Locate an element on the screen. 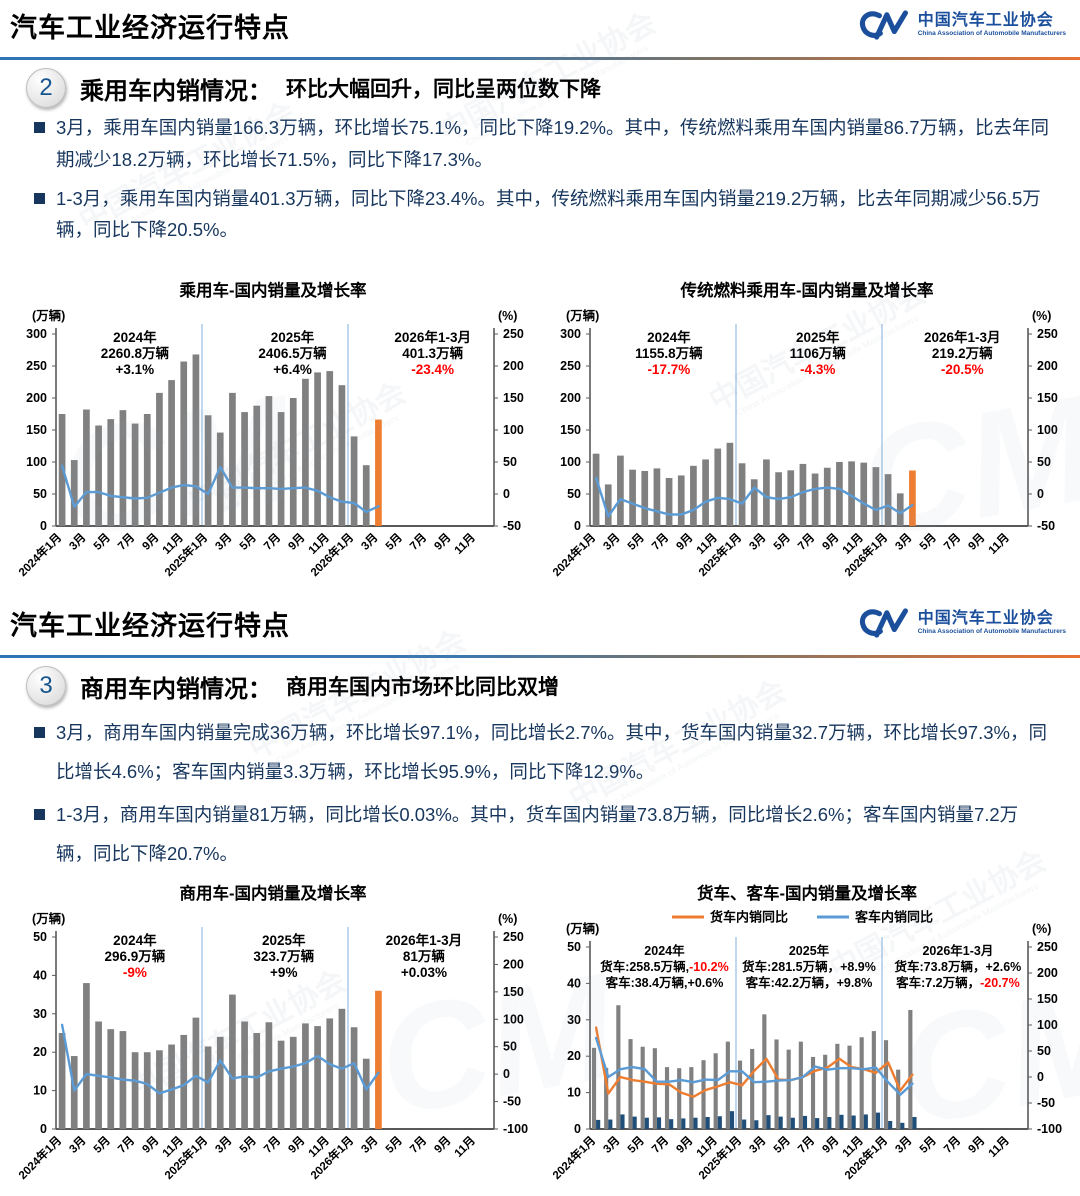 Image resolution: width=1080 pixels, height=1196 pixels. svg-text: -23.4% is located at coordinates (432, 369).